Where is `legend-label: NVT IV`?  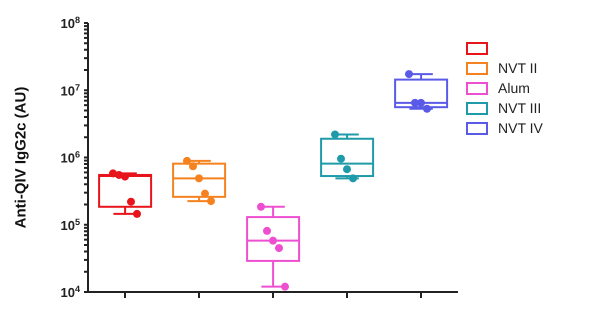
legend-label: NVT IV is located at coordinates (520, 128).